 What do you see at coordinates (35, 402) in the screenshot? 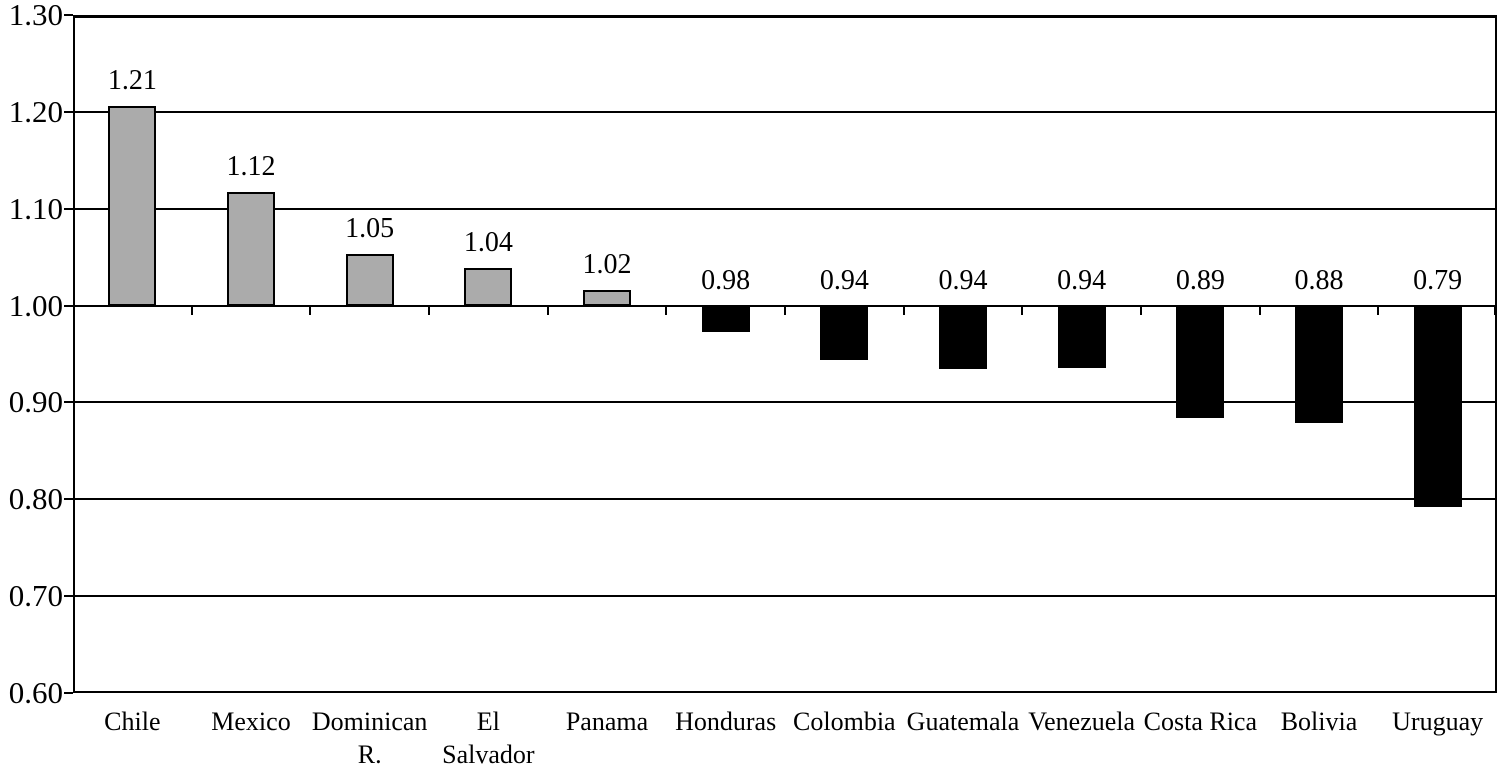
I see `y-axis-label: 0.90` at bounding box center [35, 402].